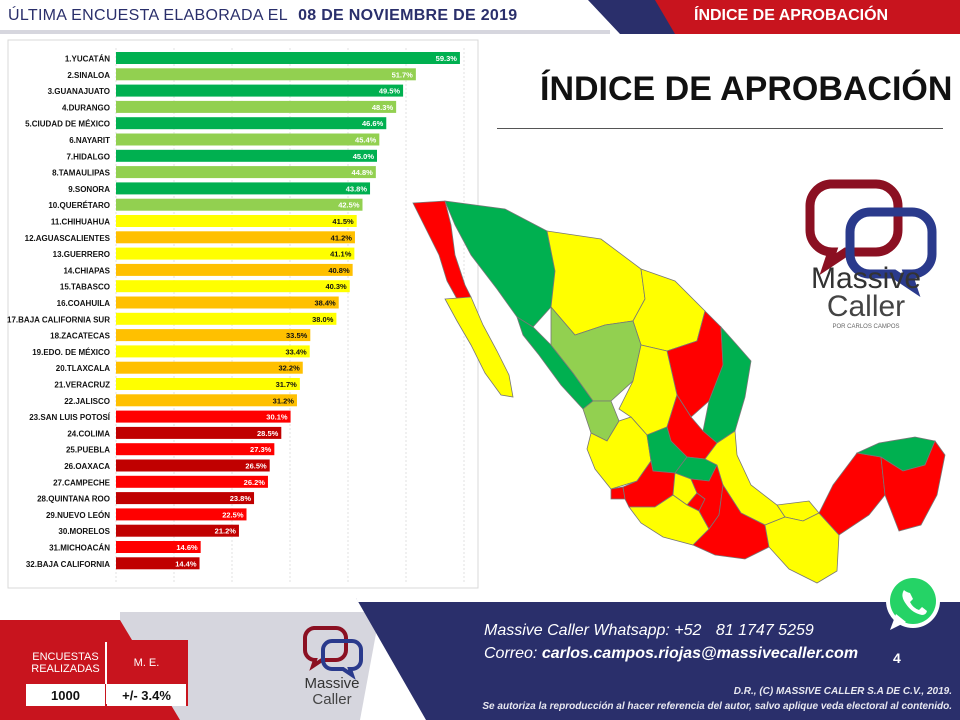 Image resolution: width=960 pixels, height=720 pixels. I want to click on massive-caller-logo: Massive Caller POR CARLOS CAMPOS, so click(870, 256).